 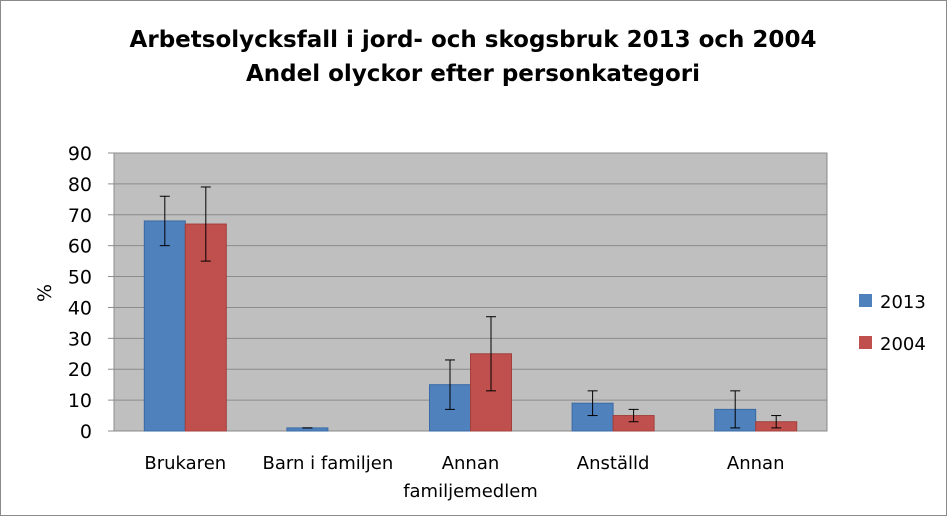 What do you see at coordinates (80, 216) in the screenshot?
I see `y-tick-label: 70` at bounding box center [80, 216].